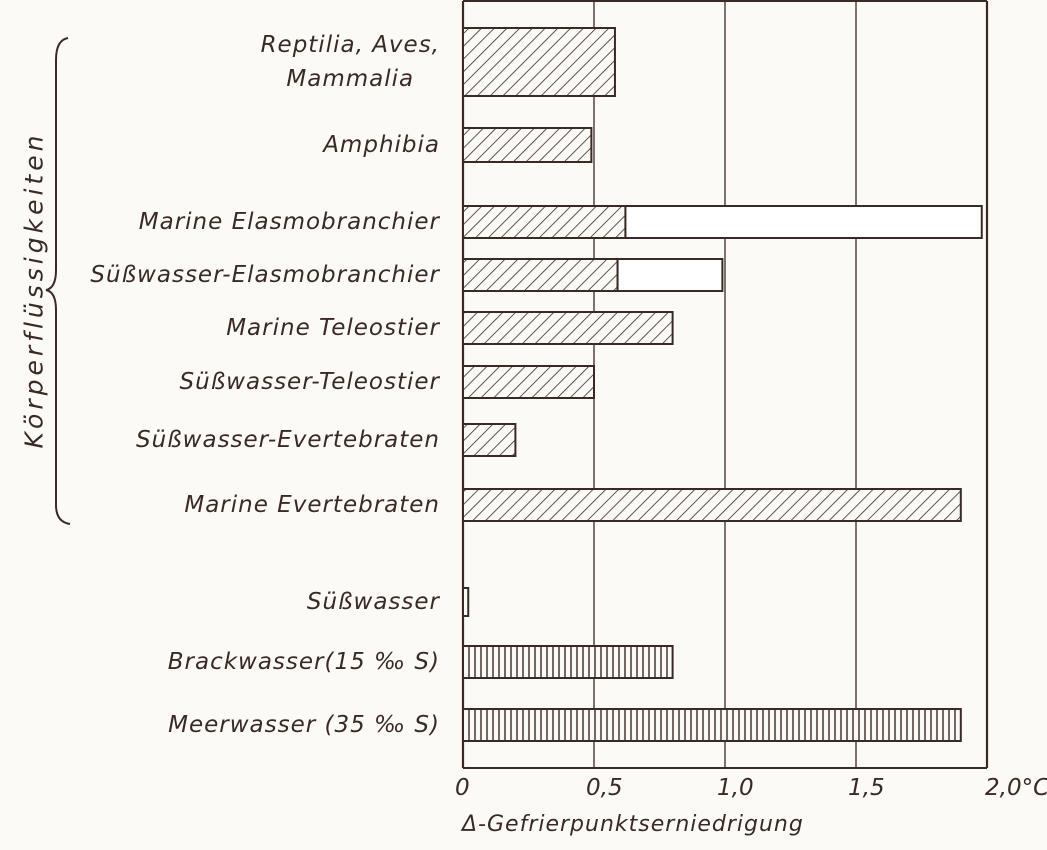 This screenshot has height=850, width=1047. What do you see at coordinates (312, 505) in the screenshot?
I see `y-tick-label: Marine Evertebraten` at bounding box center [312, 505].